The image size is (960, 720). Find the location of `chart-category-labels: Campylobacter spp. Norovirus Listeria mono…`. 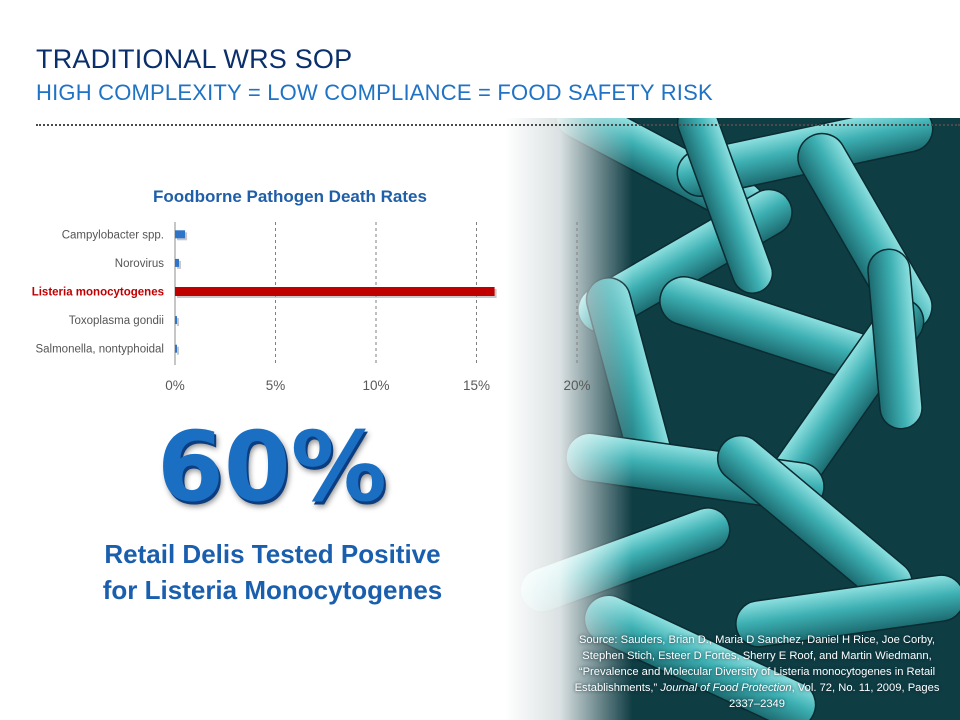

chart-category-labels: Campylobacter spp. Norovirus Listeria mono… is located at coordinates (98, 292).